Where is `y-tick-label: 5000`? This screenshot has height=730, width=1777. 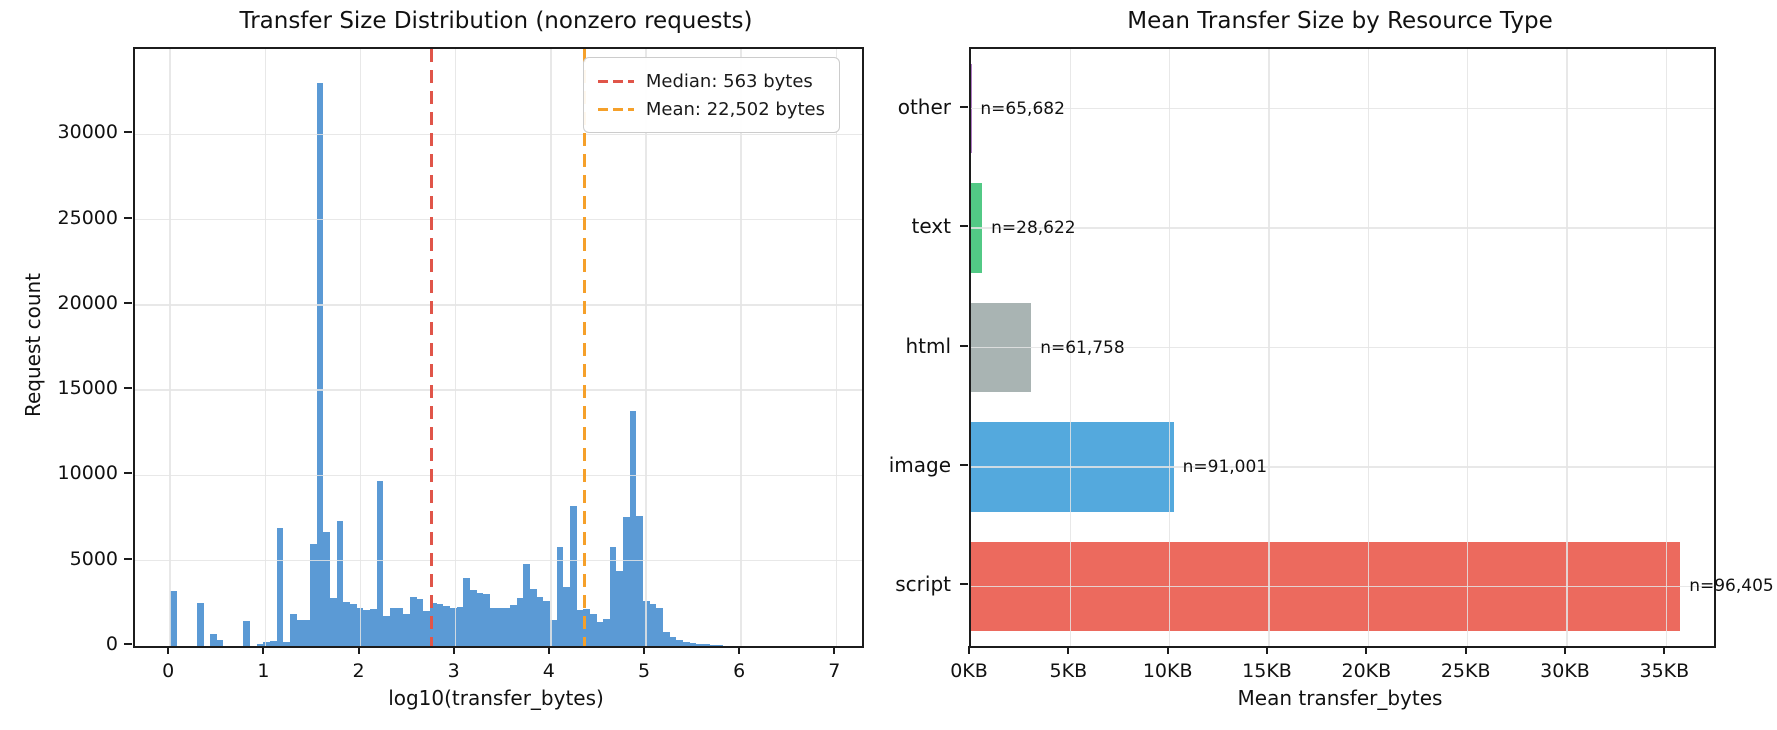
y-tick-label: 5000 is located at coordinates (93, 558).